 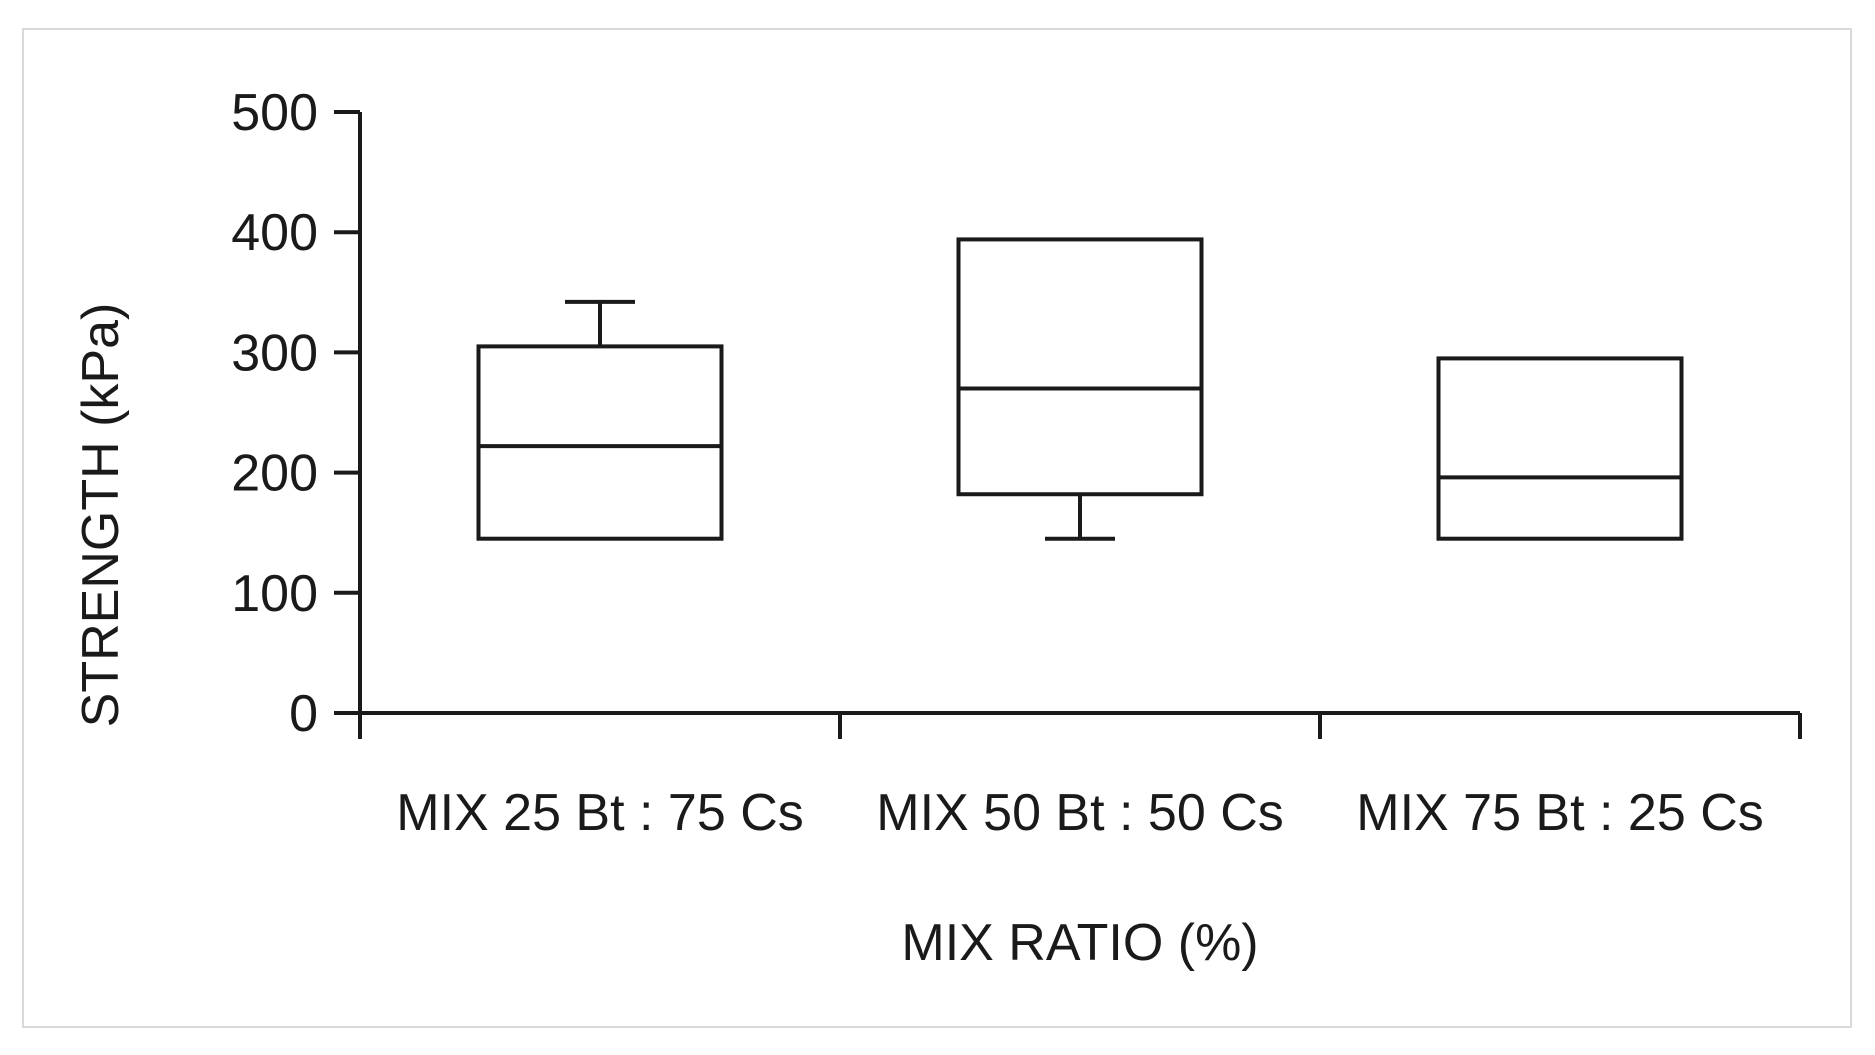 I want to click on x-category-label: MIX 75 Bt : 25 Cs, so click(x=1560, y=813).